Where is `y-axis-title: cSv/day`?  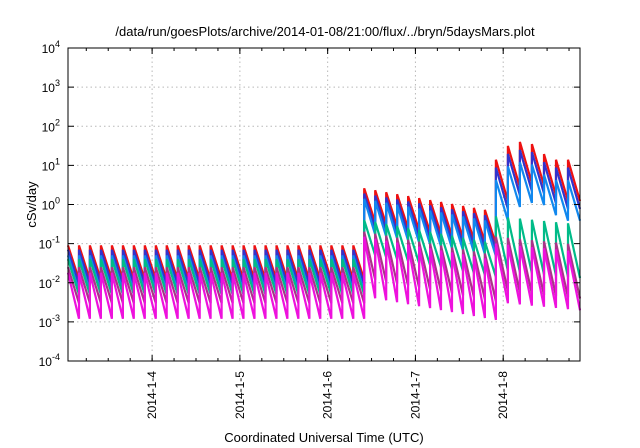
y-axis-title: cSv/day is located at coordinates (31, 204).